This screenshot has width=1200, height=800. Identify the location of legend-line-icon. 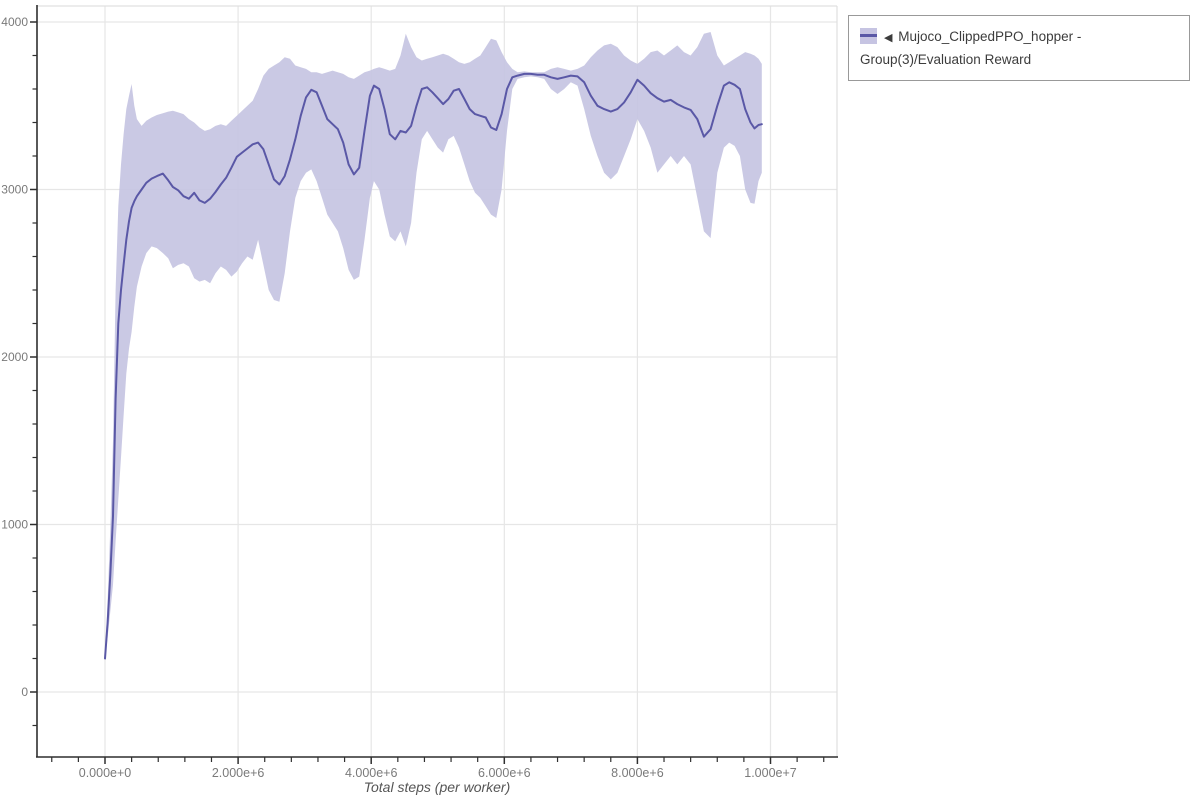
(868, 35).